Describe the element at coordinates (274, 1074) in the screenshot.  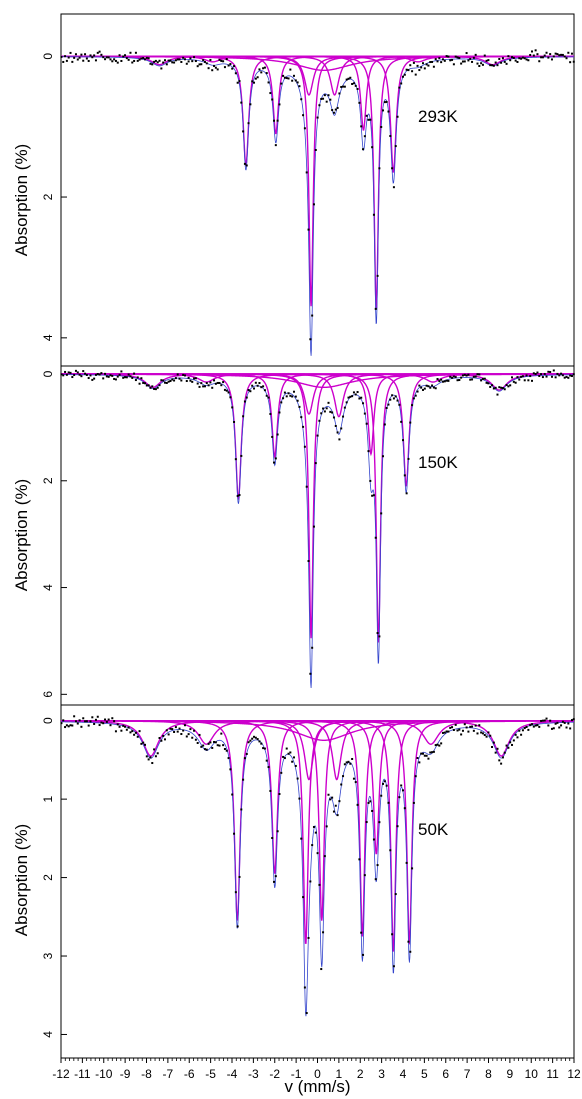
I see `x-tick-label: -2` at that location.